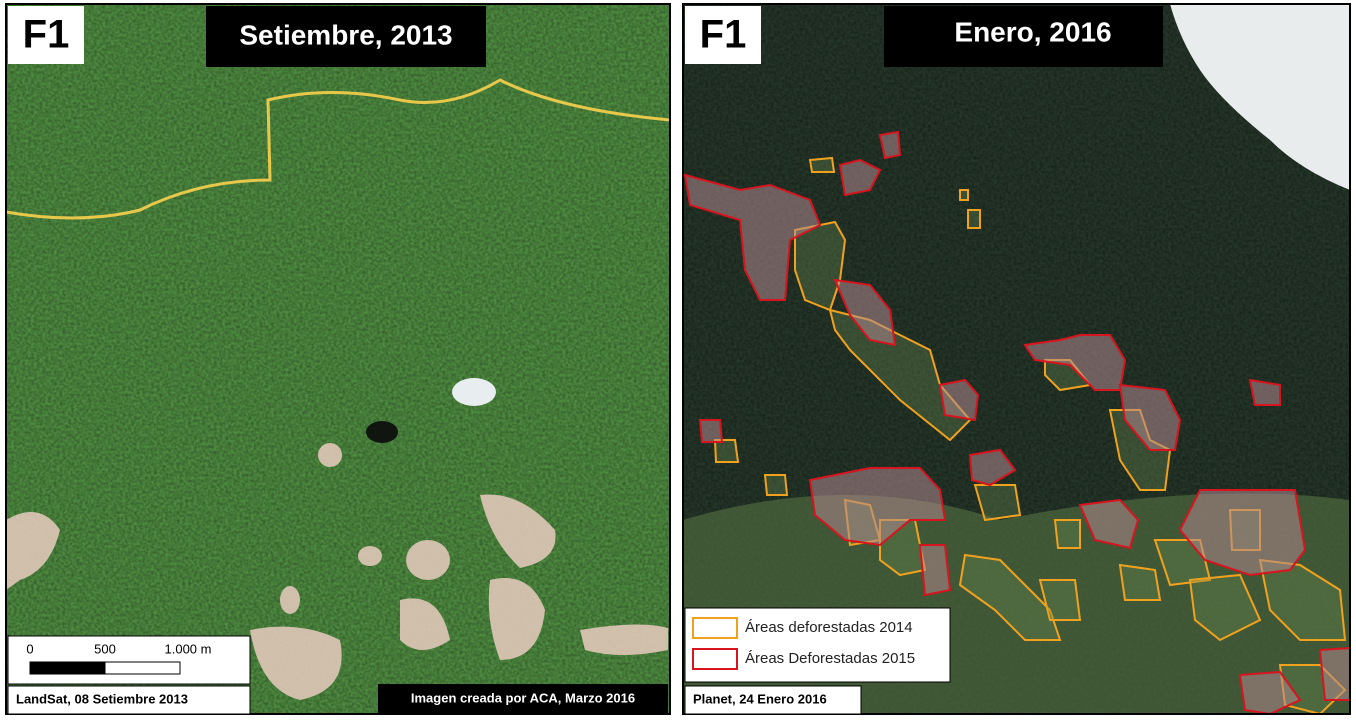  What do you see at coordinates (29, 648) in the screenshot?
I see `scale-label: 0` at bounding box center [29, 648].